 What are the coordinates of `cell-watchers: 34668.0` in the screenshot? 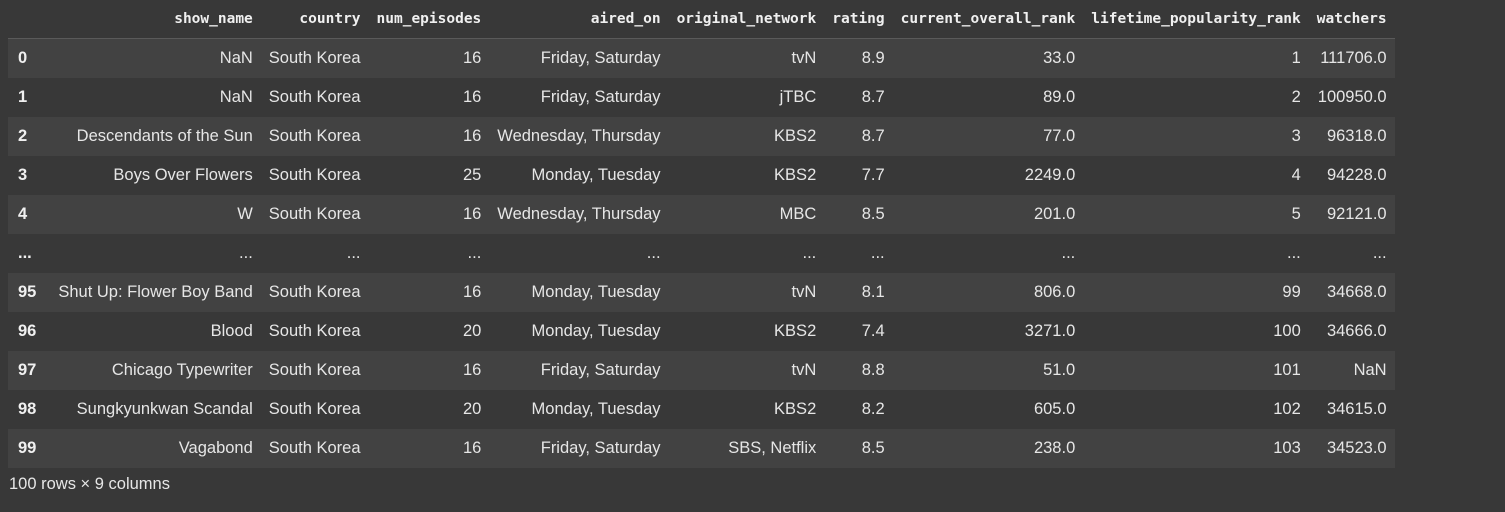 It's located at (1356, 291).